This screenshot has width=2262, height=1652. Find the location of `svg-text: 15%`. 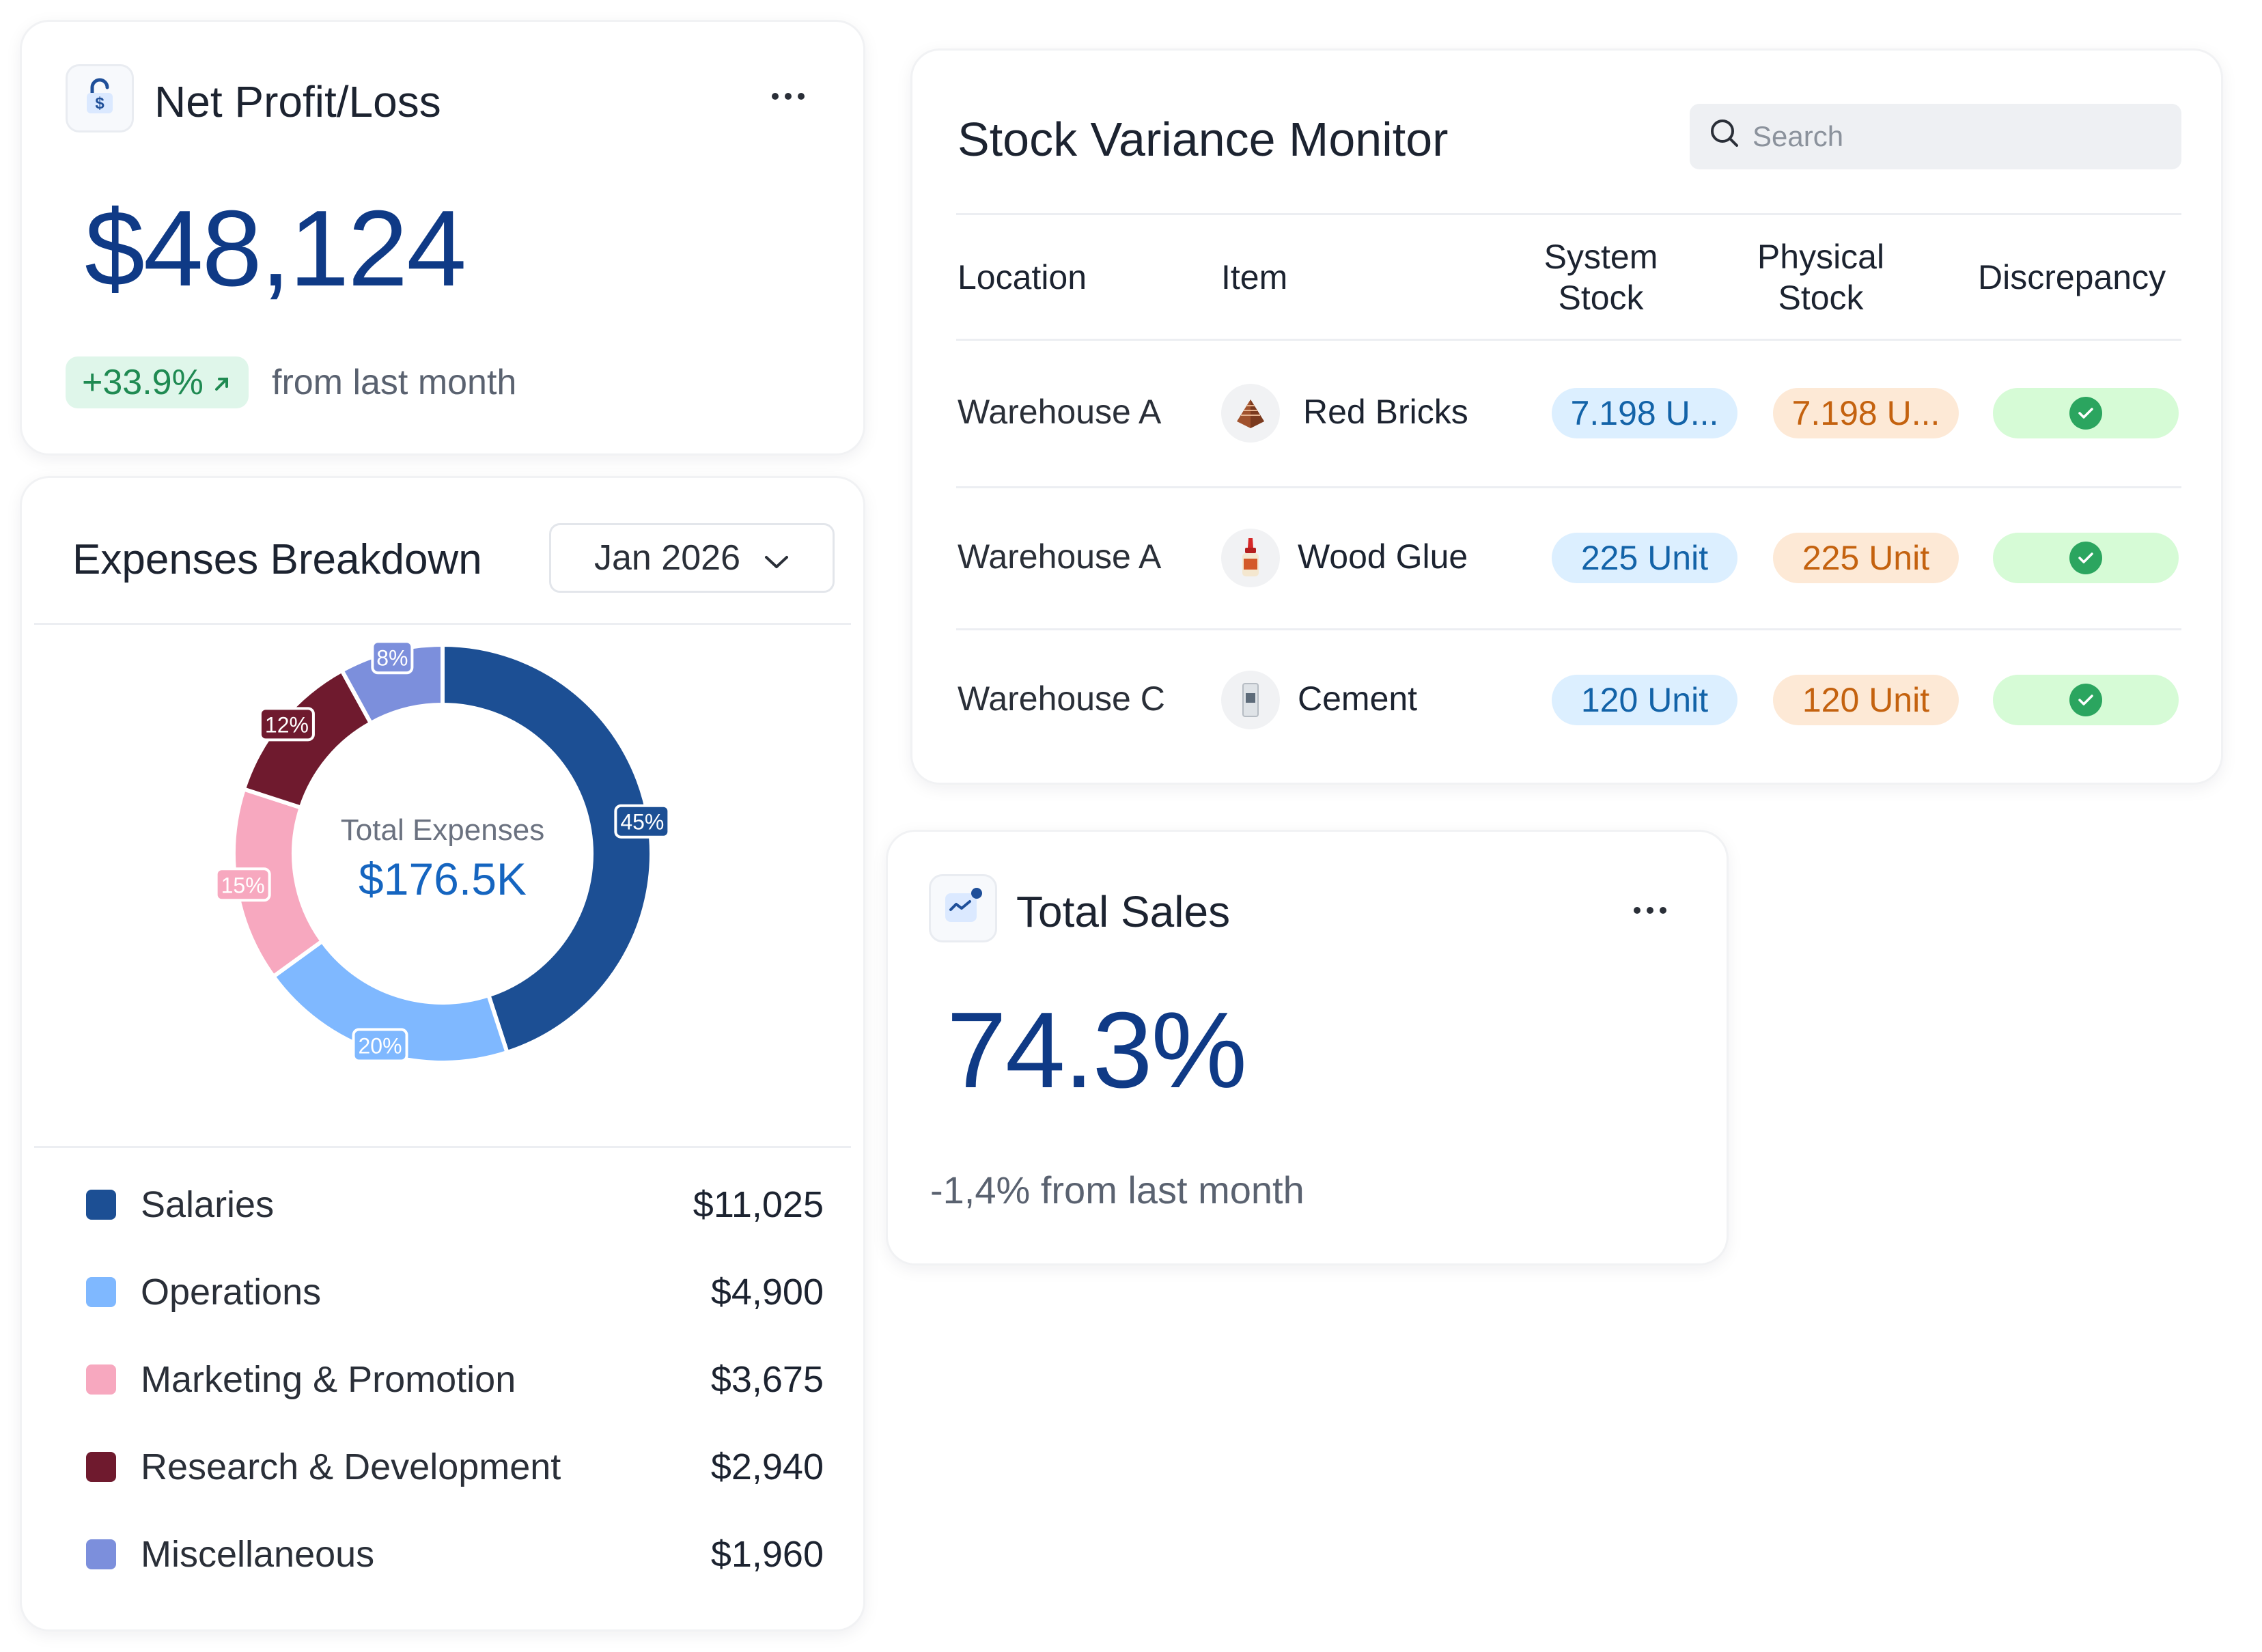

svg-text: 15% is located at coordinates (243, 885).